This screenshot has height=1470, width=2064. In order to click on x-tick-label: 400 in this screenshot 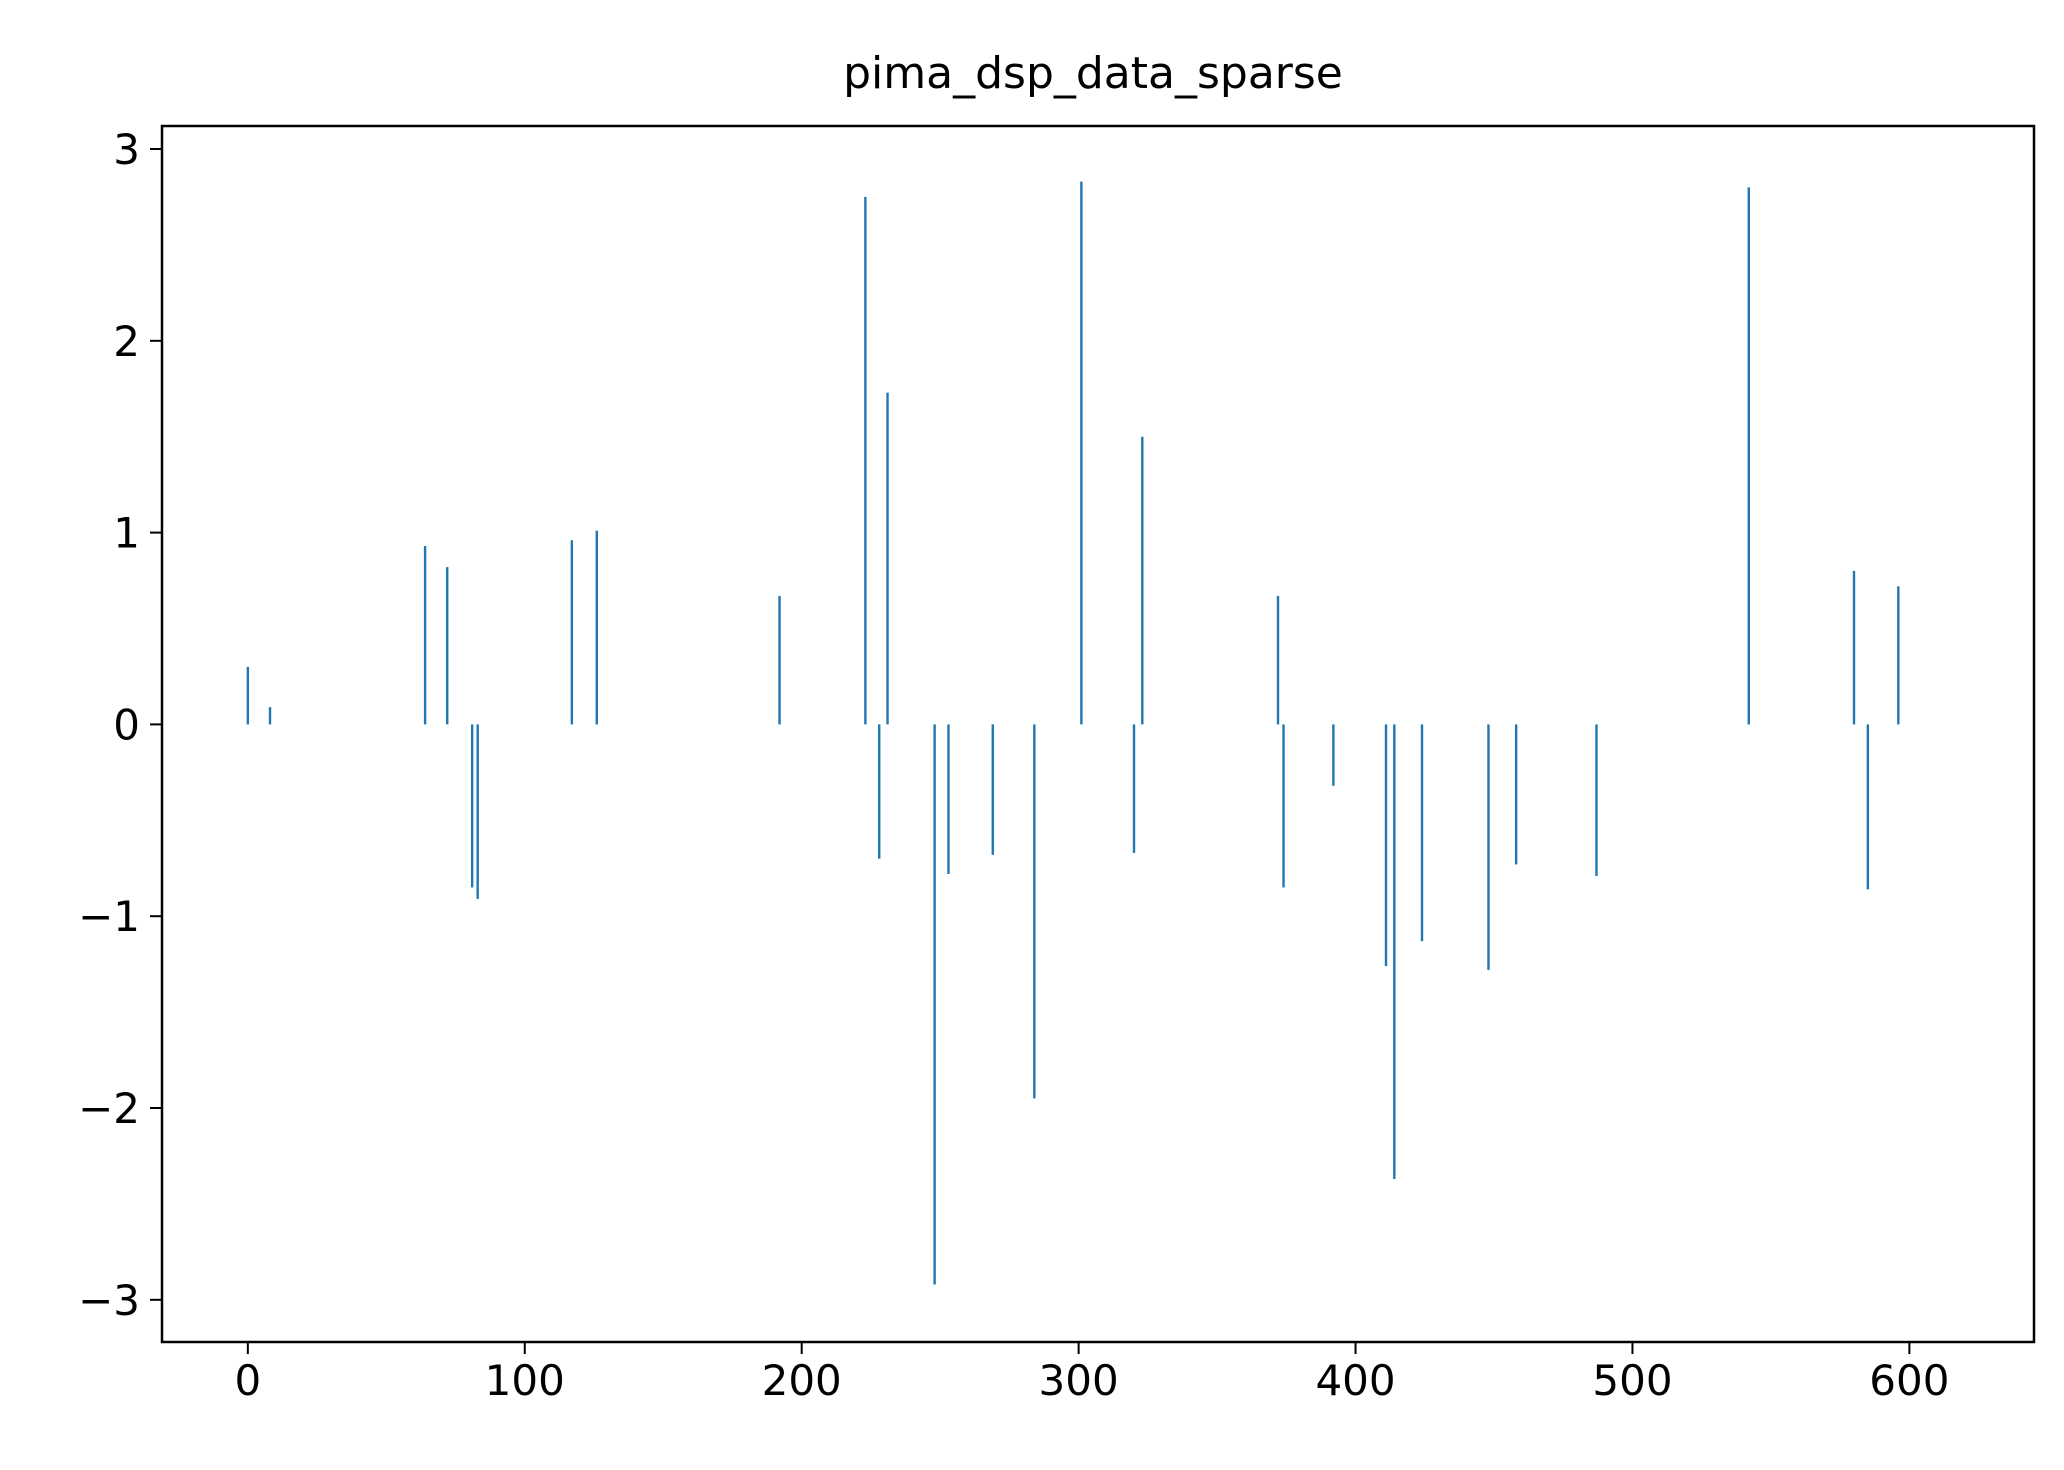, I will do `click(1355, 1380)`.